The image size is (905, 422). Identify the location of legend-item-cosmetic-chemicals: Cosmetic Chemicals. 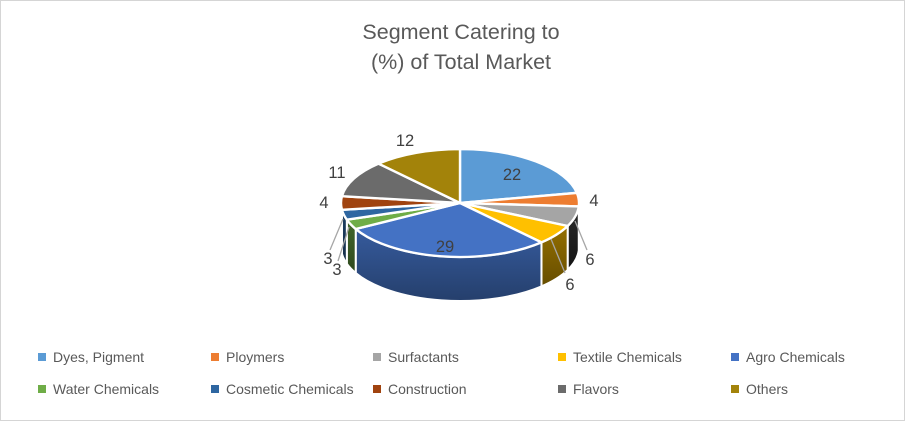
(282, 389).